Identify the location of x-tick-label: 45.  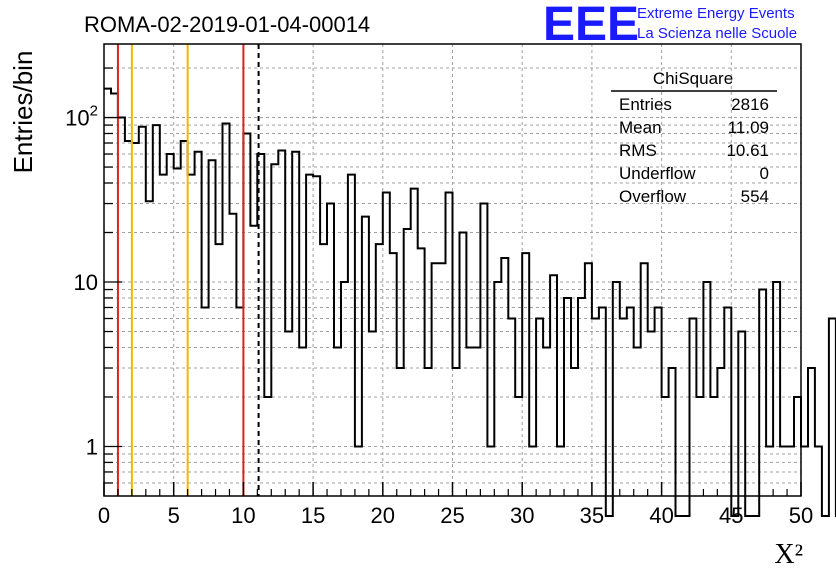
(731, 515).